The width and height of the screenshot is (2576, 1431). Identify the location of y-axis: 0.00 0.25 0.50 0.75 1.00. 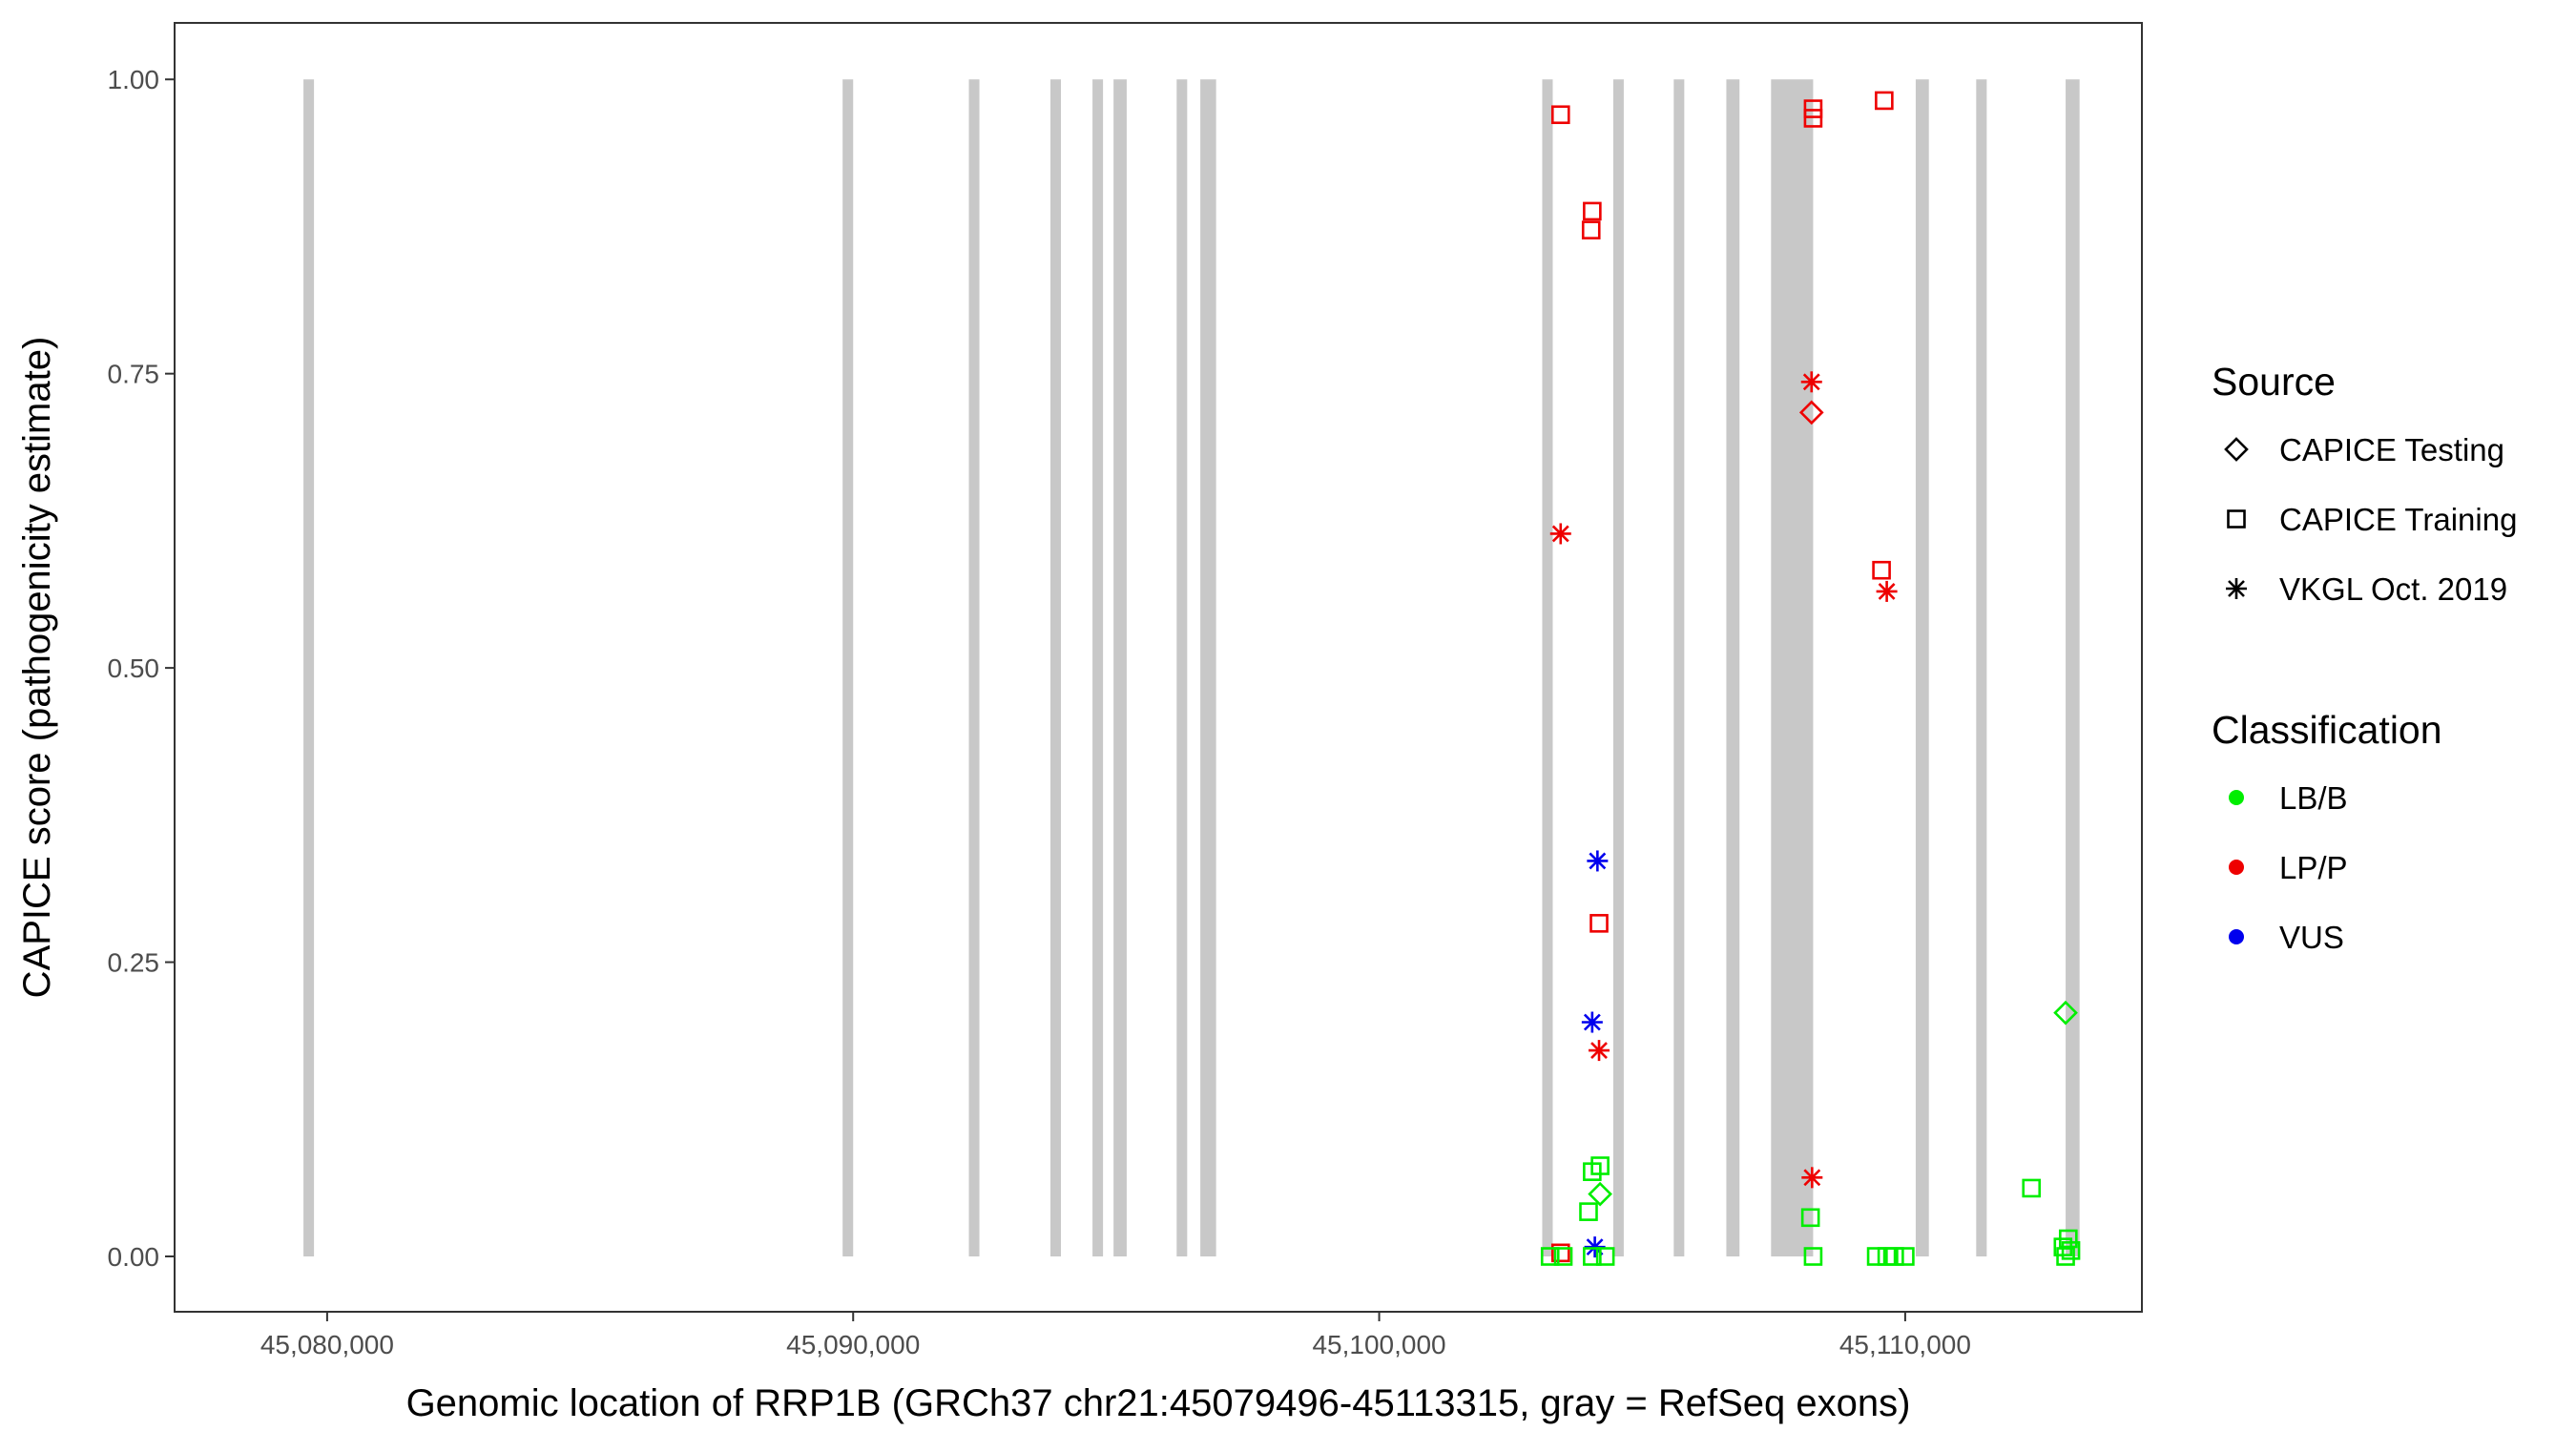
(141, 668).